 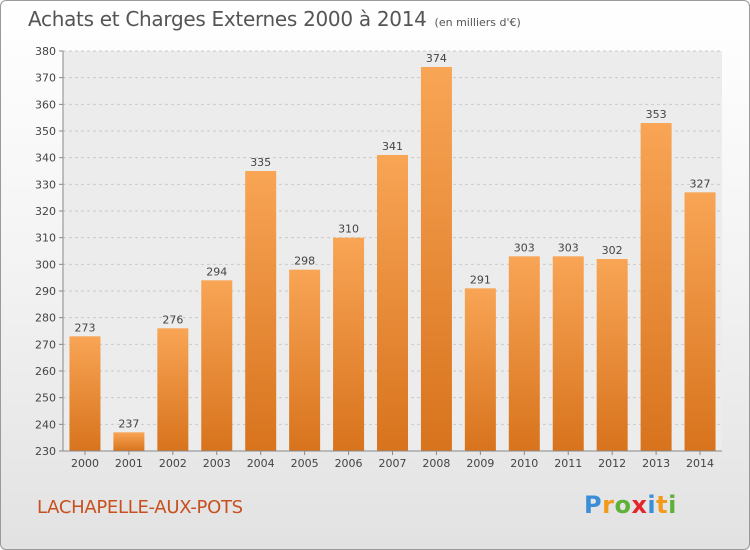 What do you see at coordinates (700, 463) in the screenshot?
I see `x-tick-label: 2014` at bounding box center [700, 463].